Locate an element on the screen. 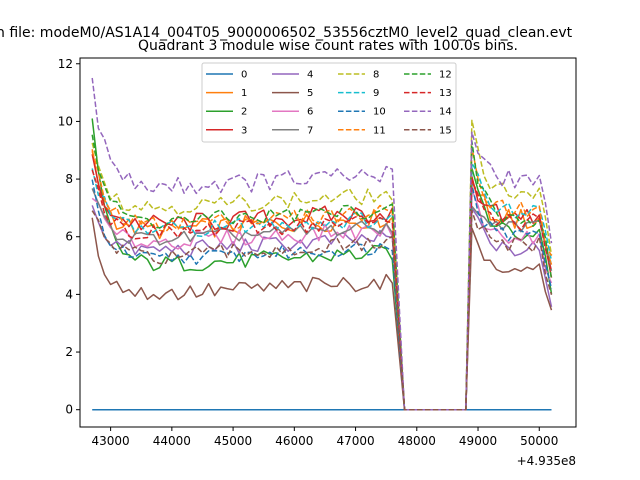 The width and height of the screenshot is (640, 480). legend-label-6: 6 is located at coordinates (310, 112).